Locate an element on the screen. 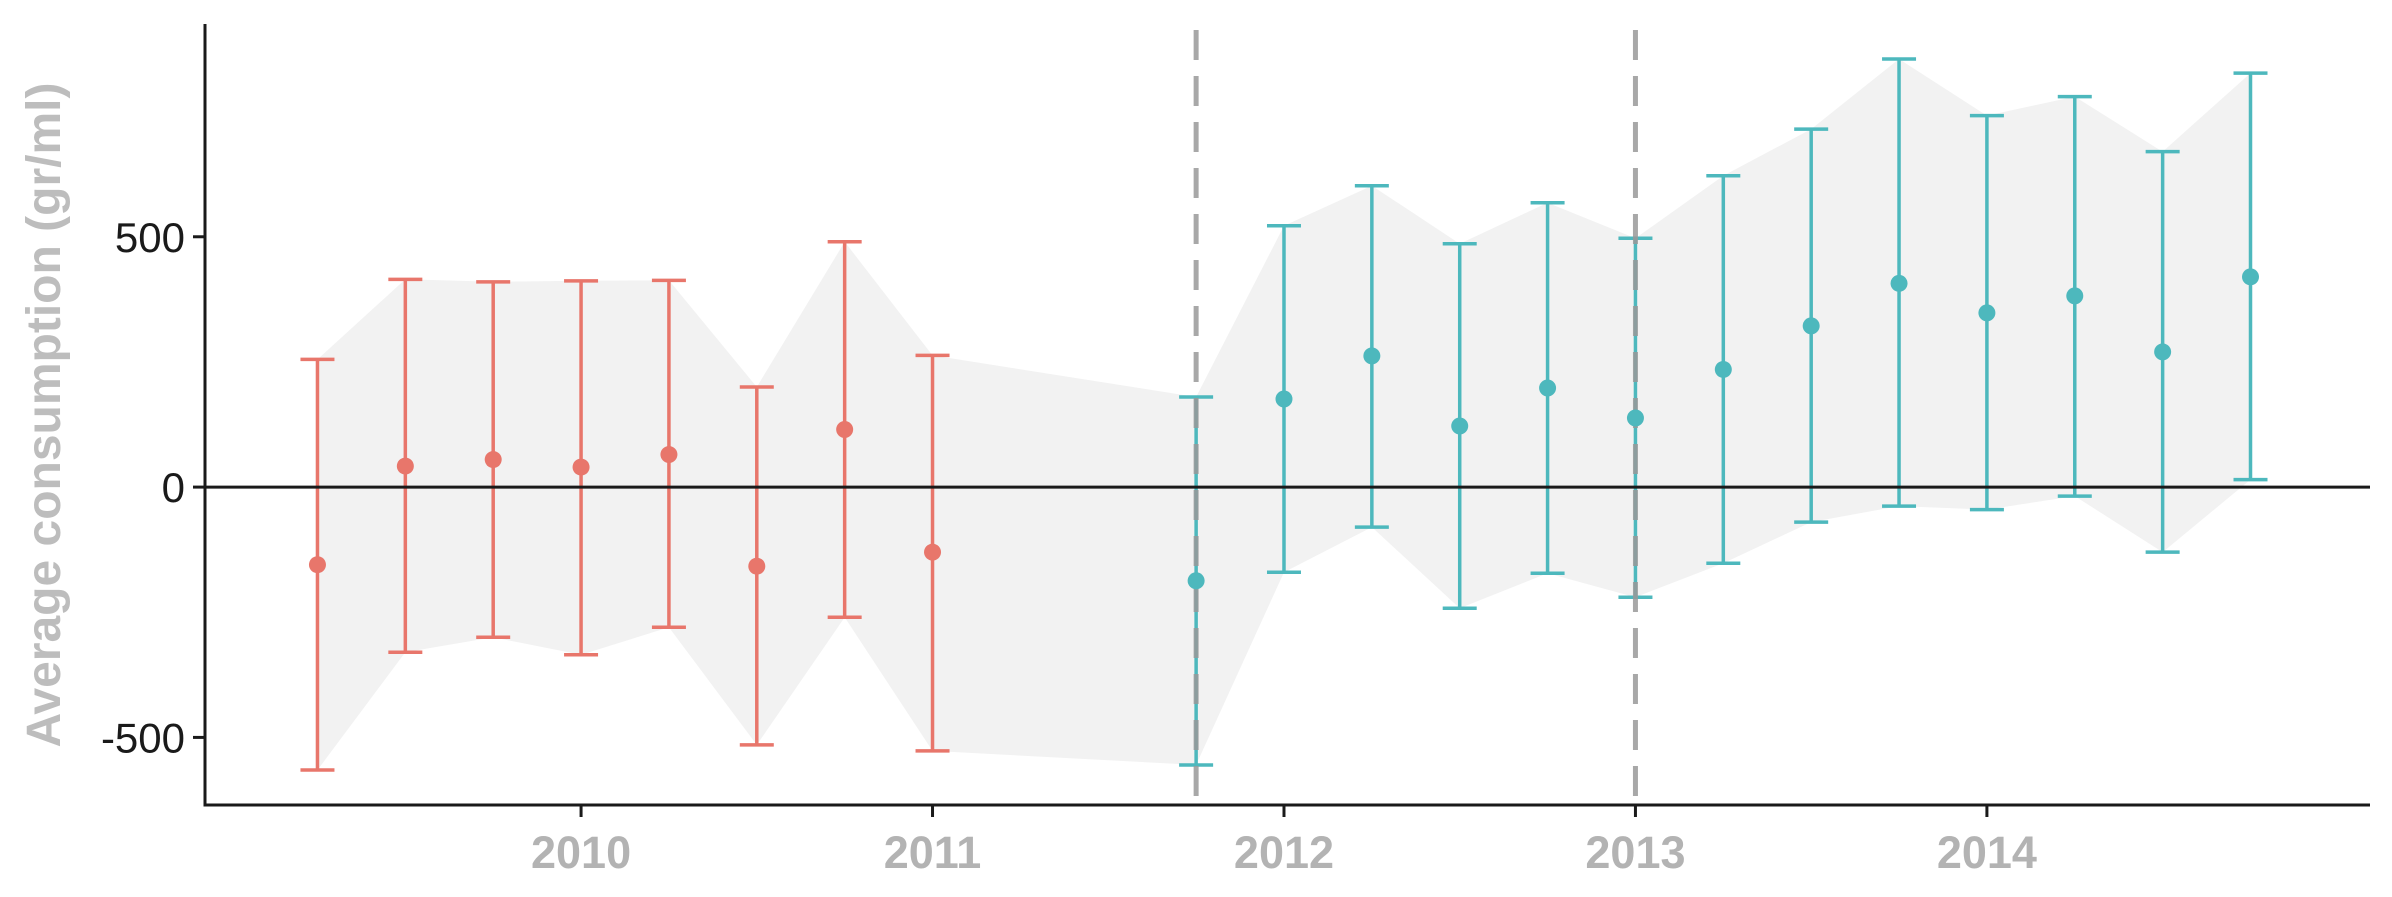 Image resolution: width=2392 pixels, height=897 pixels. x-tick-label: 2014 is located at coordinates (1987, 852).